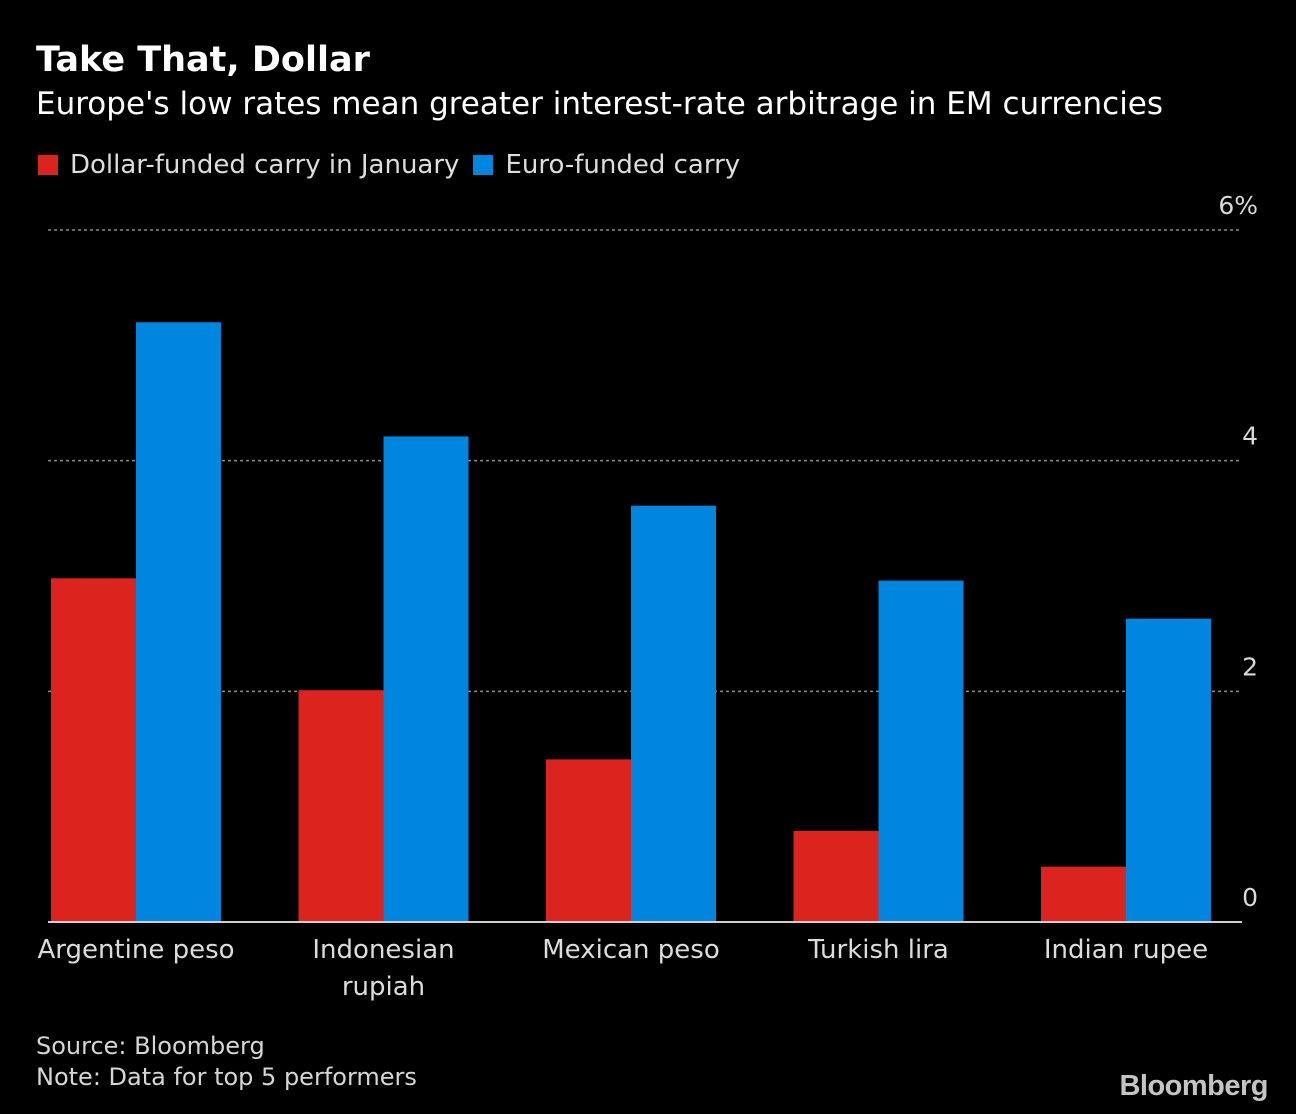 This screenshot has height=1114, width=1296. Describe the element at coordinates (226, 1077) in the screenshot. I see `note-text: Note: Data for top 5 performers` at that location.